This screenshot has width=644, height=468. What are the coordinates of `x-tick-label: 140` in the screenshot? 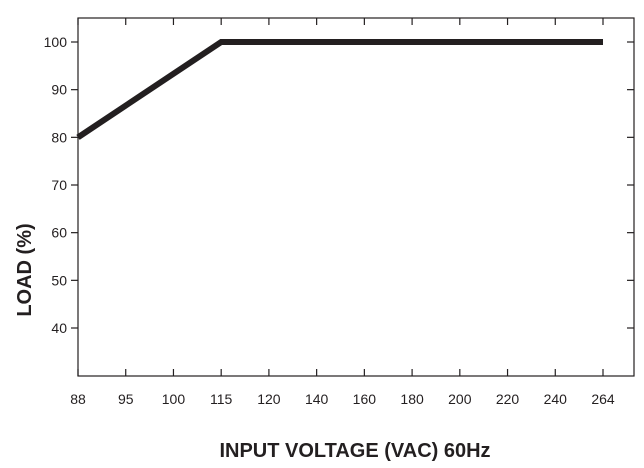 It's located at (317, 399).